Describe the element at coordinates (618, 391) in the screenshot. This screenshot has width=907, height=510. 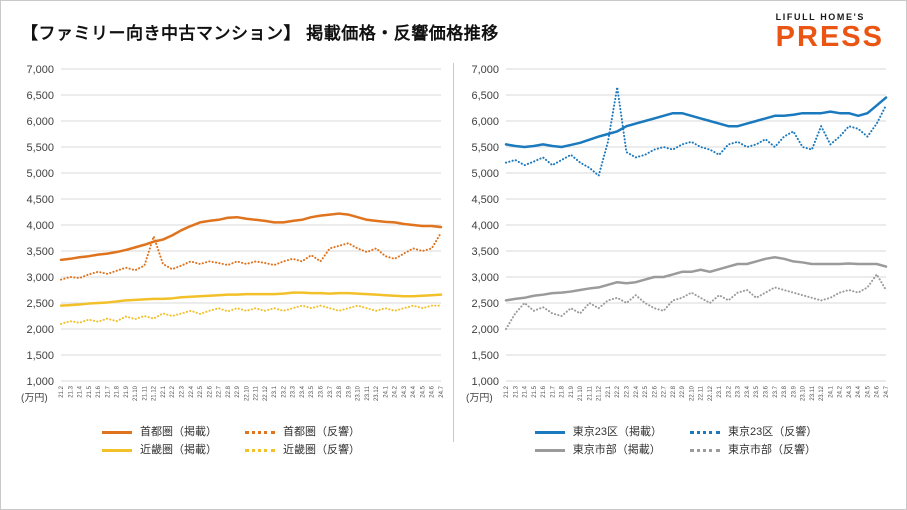
I see `svg-text: 22.2` at that location.